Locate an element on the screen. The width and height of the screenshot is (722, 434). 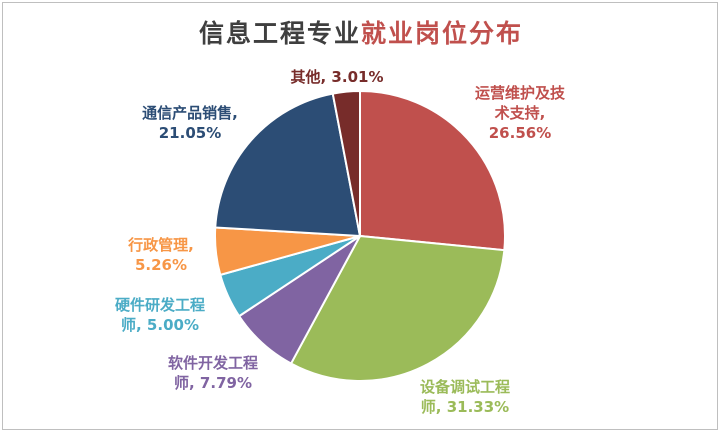
slice-label-1-line-3: 26.56% is located at coordinates (520, 133).